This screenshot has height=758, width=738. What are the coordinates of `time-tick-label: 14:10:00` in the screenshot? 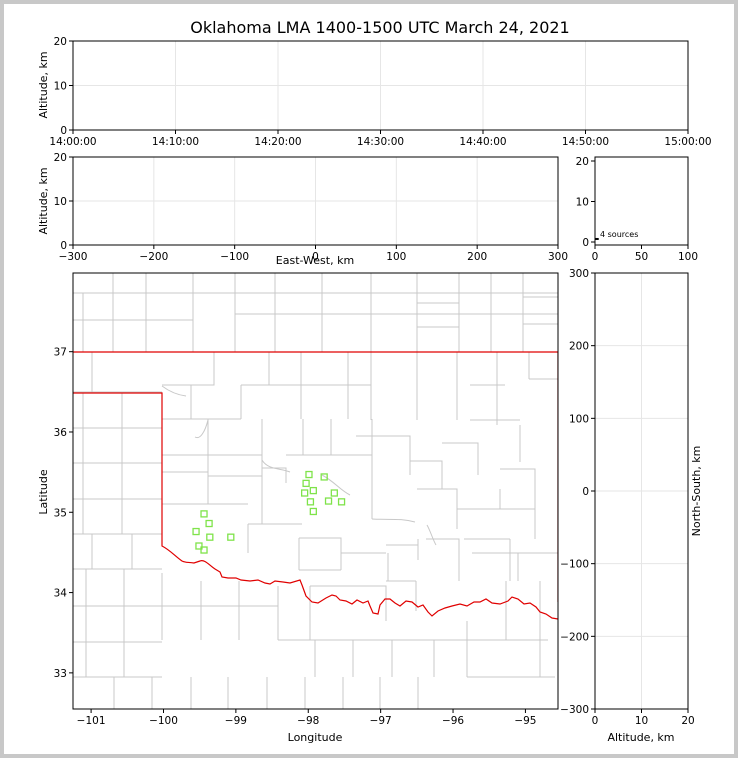 It's located at (175, 142).